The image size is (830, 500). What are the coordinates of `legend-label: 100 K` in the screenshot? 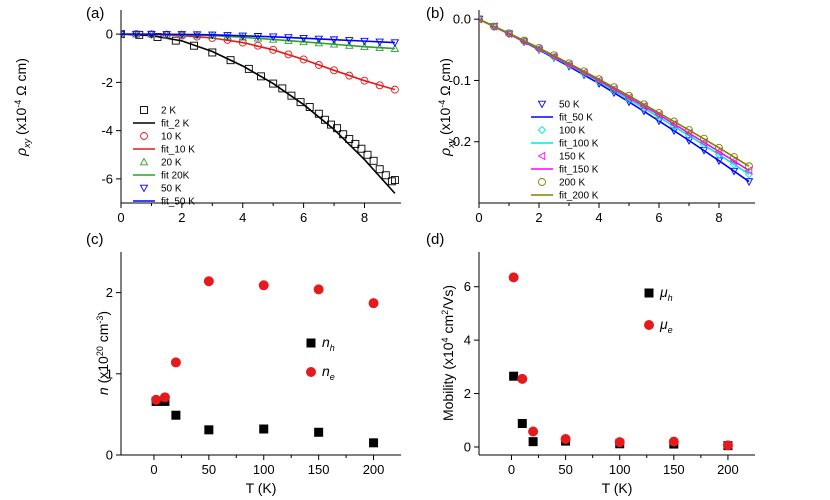 It's located at (572, 131).